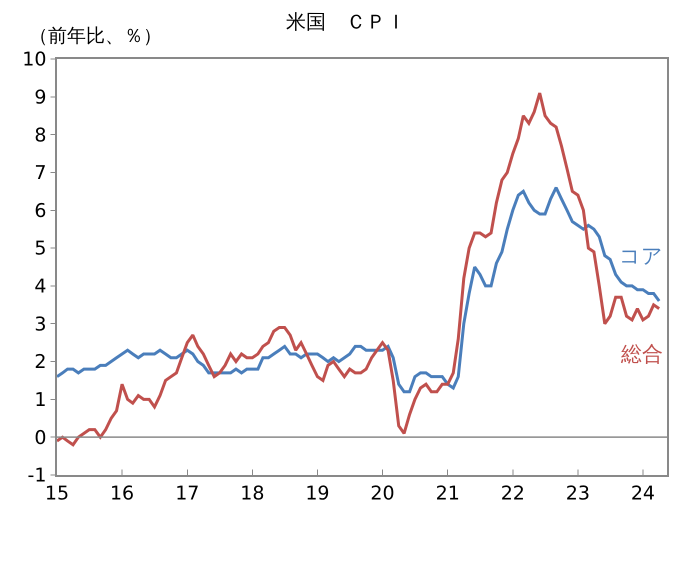 This screenshot has width=692, height=584. Describe the element at coordinates (40, 249) in the screenshot. I see `y-tick-label: 5` at that location.